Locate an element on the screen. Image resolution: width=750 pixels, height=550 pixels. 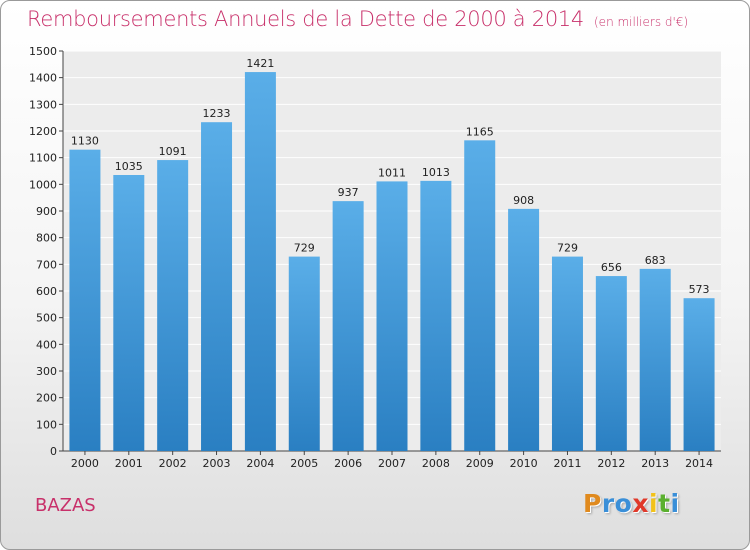
value-label-2012: 656 is located at coordinates (611, 267).